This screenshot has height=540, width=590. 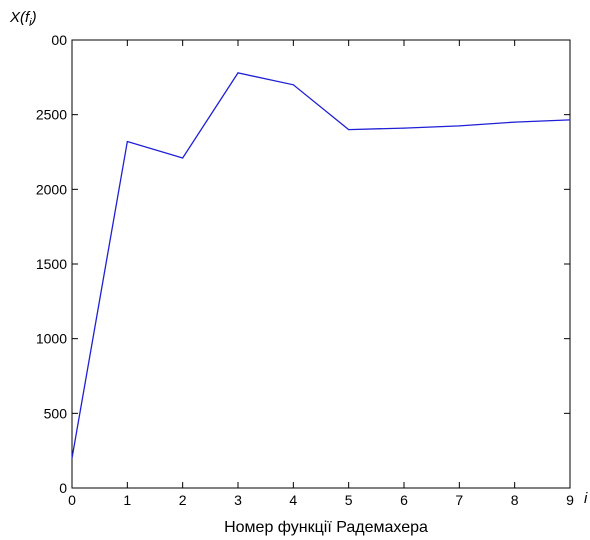 What do you see at coordinates (72, 500) in the screenshot?
I see `x-tick-label: 0` at bounding box center [72, 500].